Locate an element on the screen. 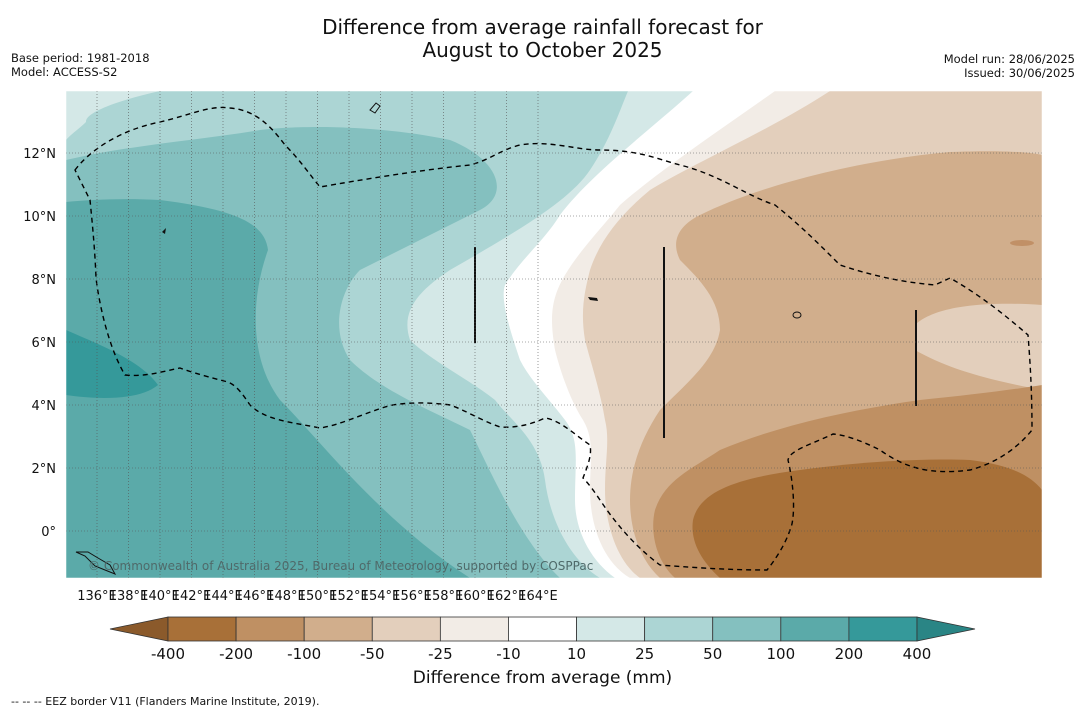 The image size is (1085, 713). band-neg200 is located at coordinates (867, 518).